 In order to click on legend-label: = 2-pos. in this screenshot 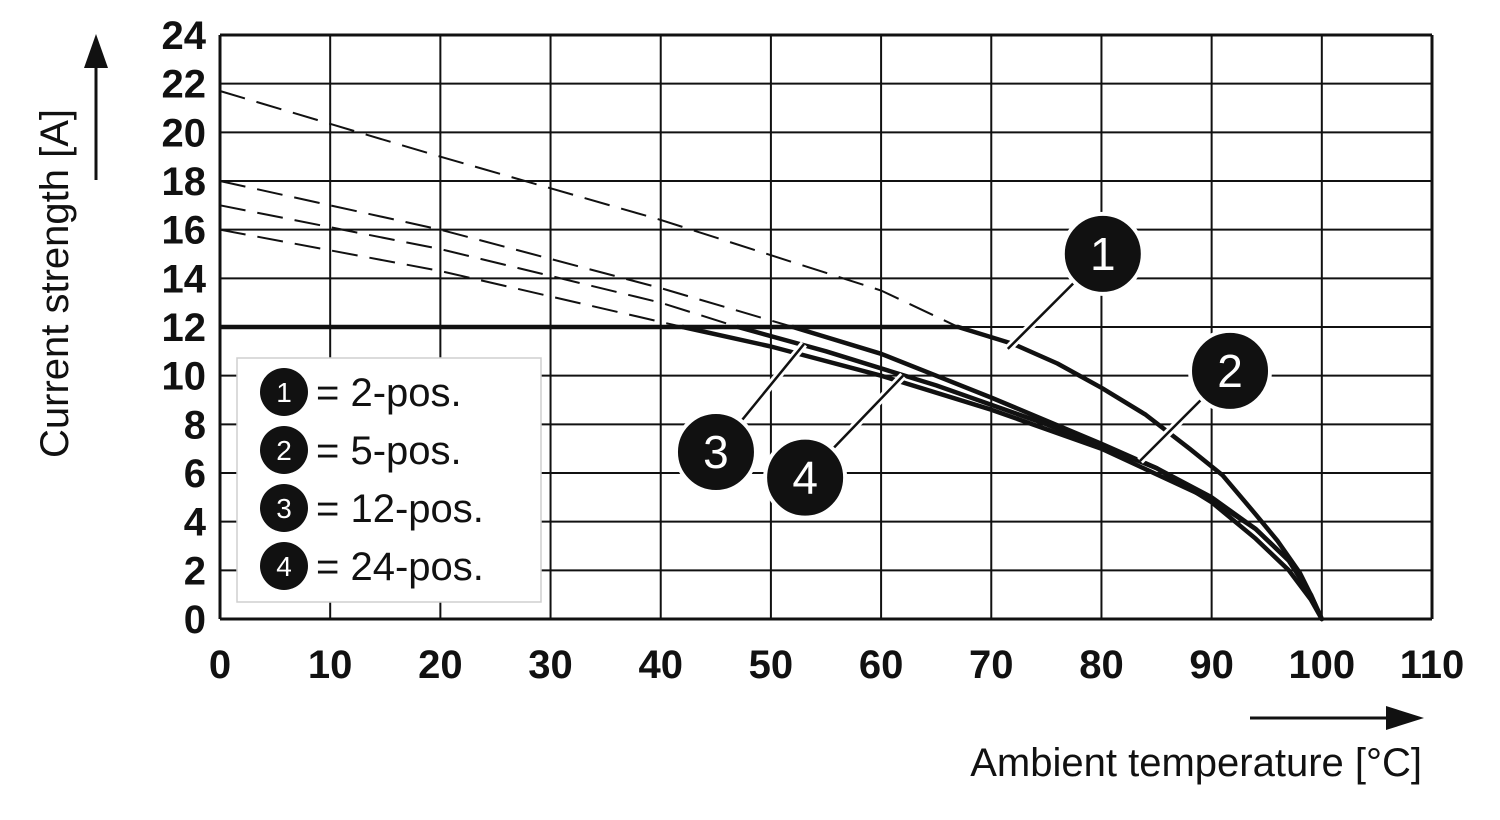, I will do `click(389, 393)`.